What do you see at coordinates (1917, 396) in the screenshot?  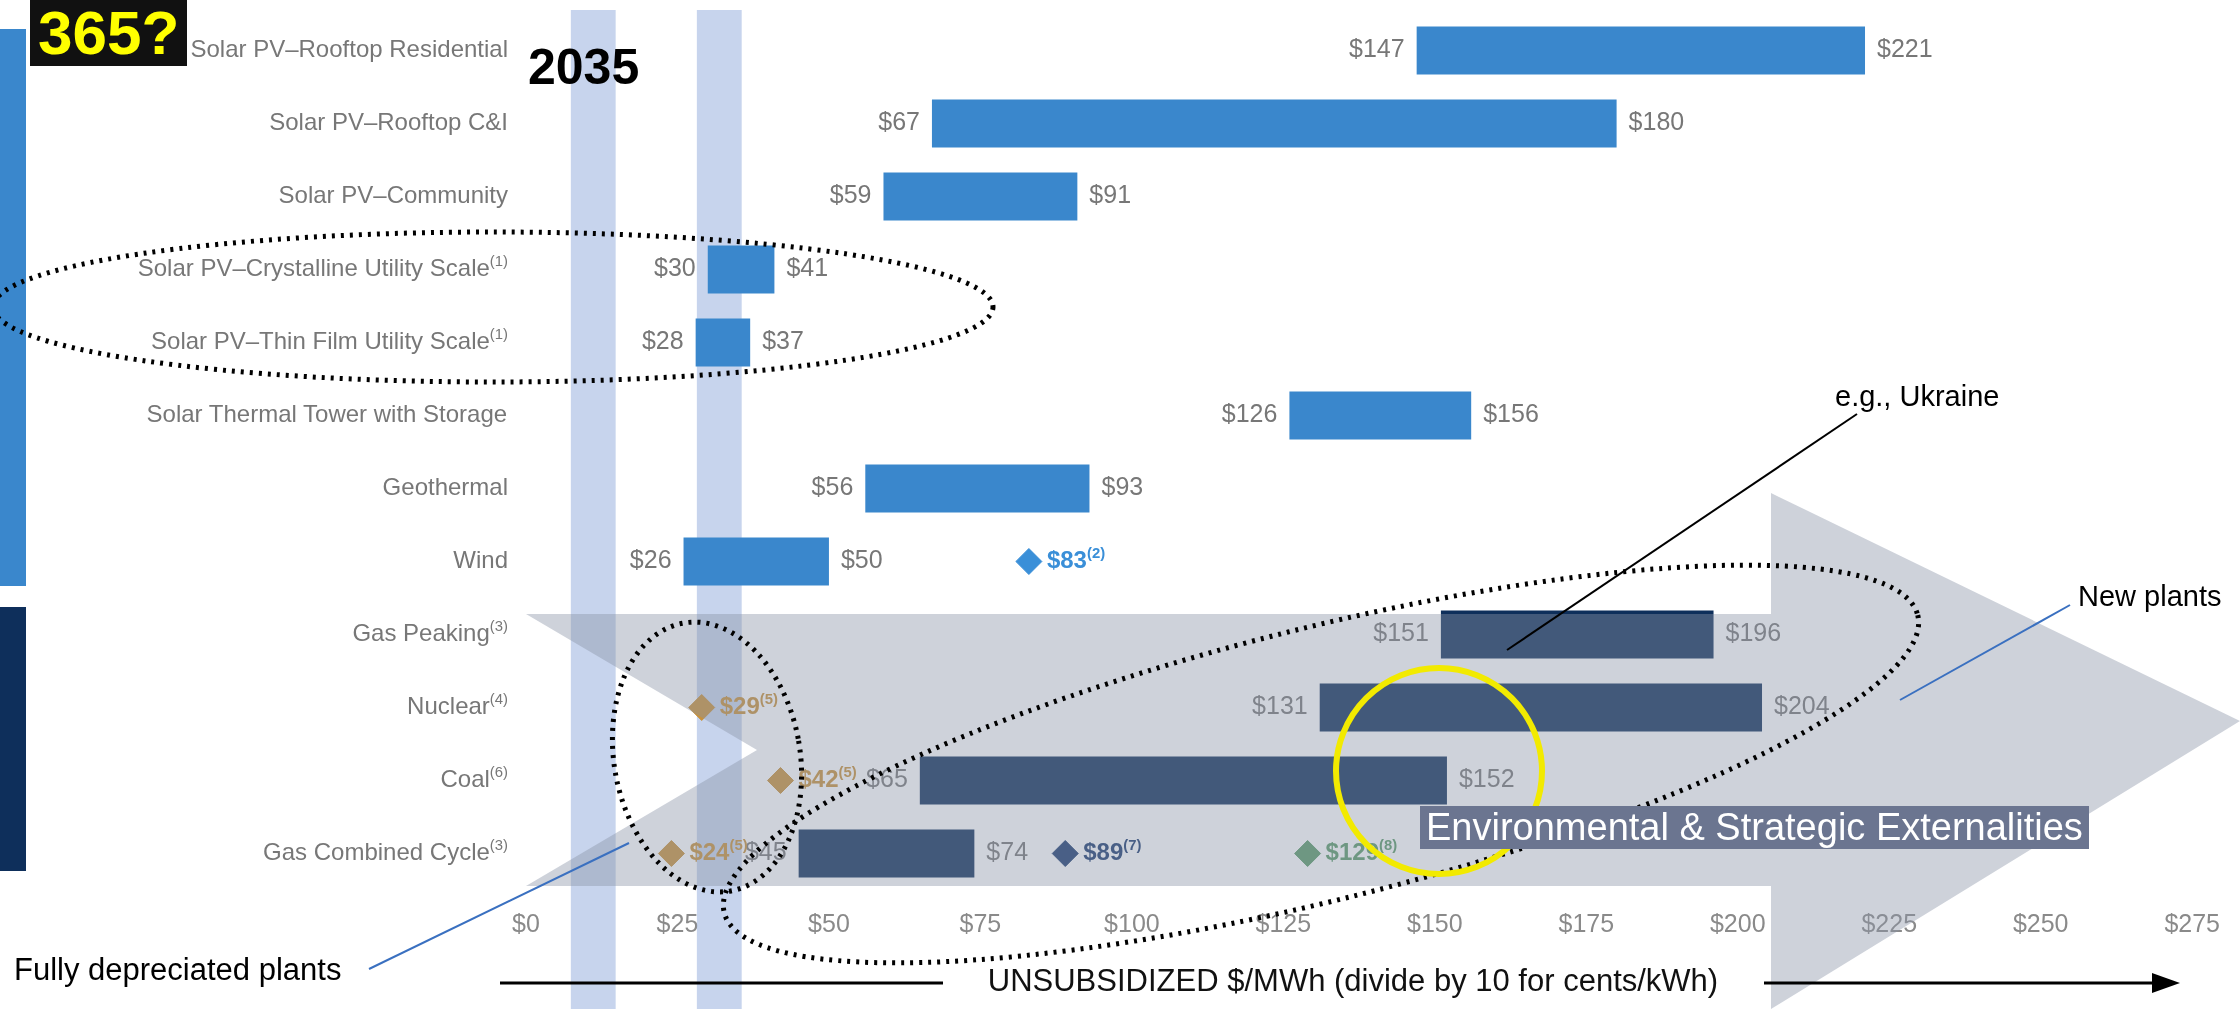 I see `annotation: e.g., Ukraine` at bounding box center [1917, 396].